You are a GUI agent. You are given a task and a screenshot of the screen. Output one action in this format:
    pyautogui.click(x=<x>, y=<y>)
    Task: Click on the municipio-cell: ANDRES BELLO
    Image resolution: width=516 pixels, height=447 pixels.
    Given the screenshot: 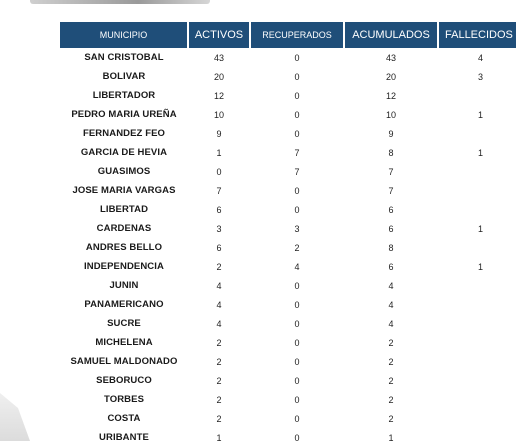 What is the action you would take?
    pyautogui.click(x=124, y=247)
    